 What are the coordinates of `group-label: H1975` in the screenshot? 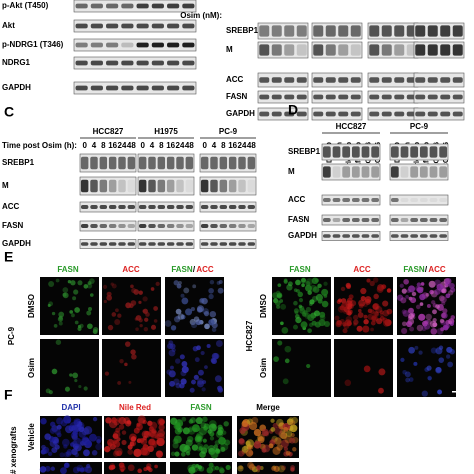 It's located at (166, 131).